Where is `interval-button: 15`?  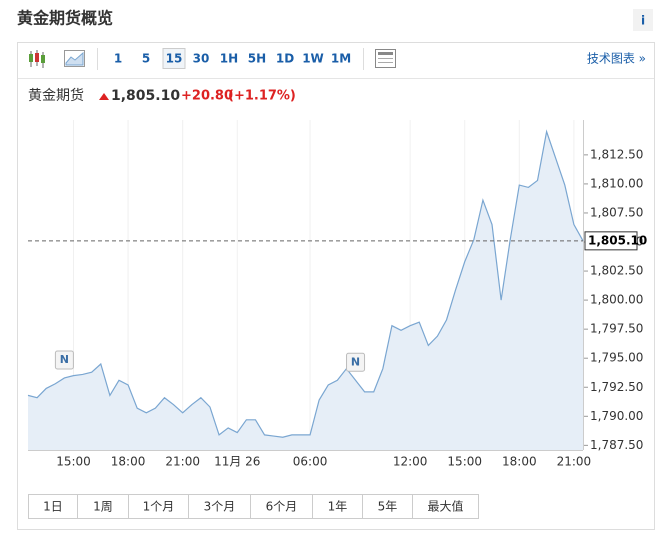 interval-button: 15 is located at coordinates (174, 59).